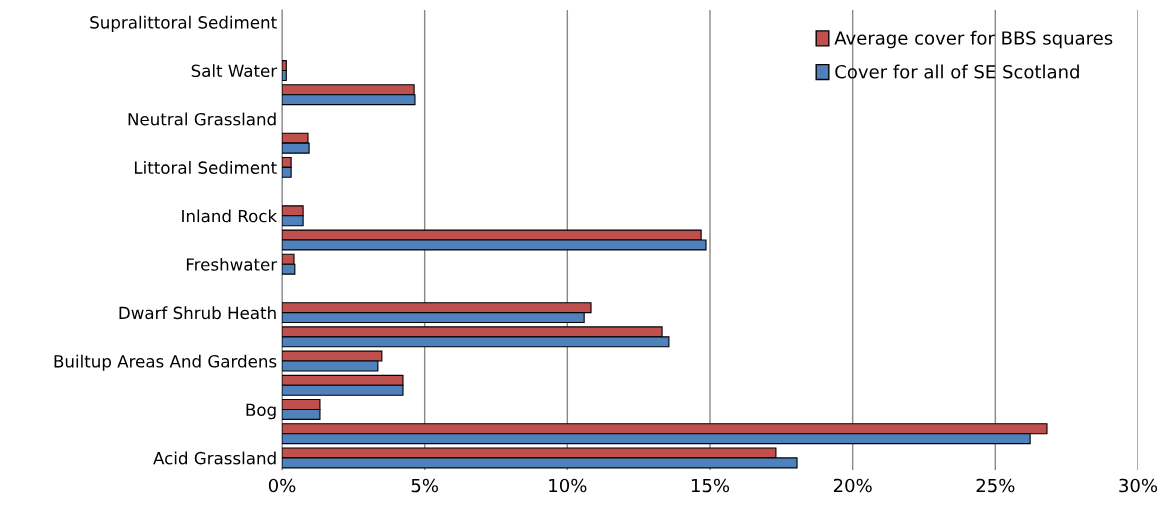 This screenshot has height=517, width=1165. I want to click on y-tick-label: Inland Rock, so click(230, 216).